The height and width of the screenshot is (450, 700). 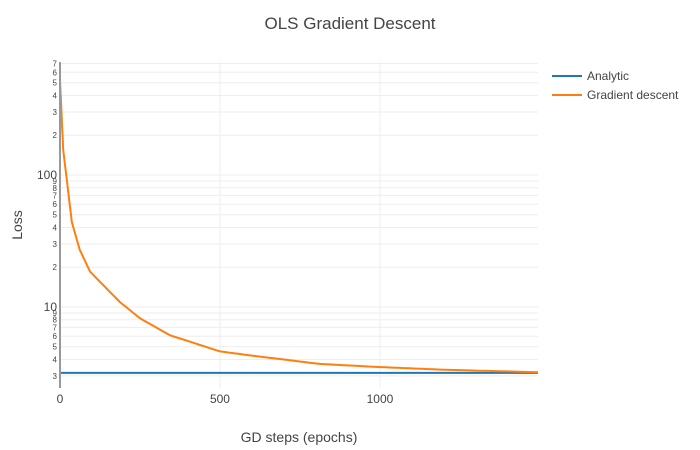 I want to click on y-tick-label: 100, so click(x=47, y=175).